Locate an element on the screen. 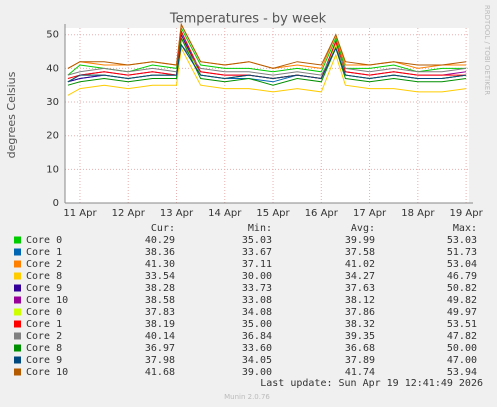  y-tick-label: 0 is located at coordinates (56, 203).